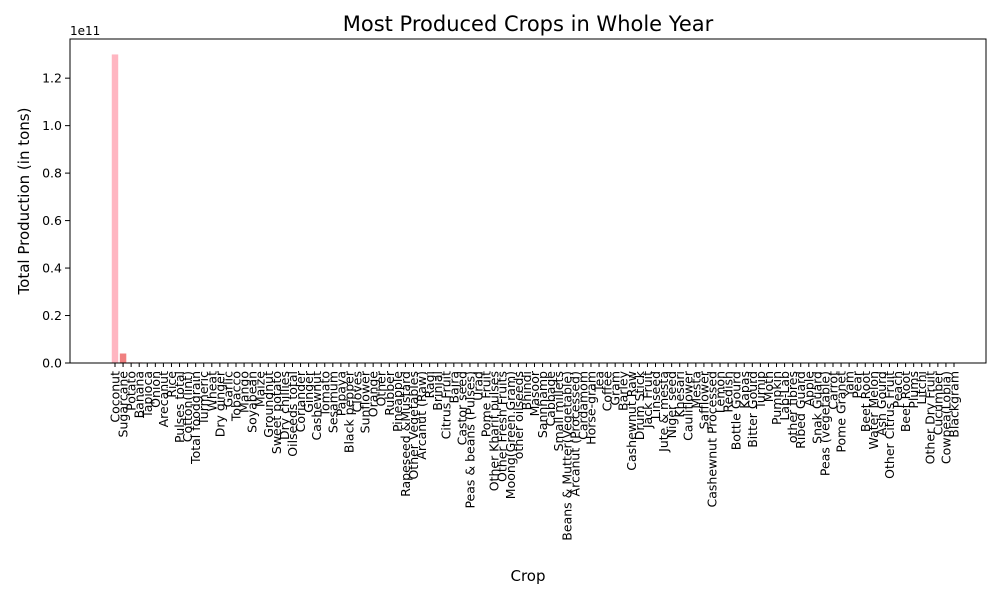  Describe the element at coordinates (615, 388) in the screenshot. I see `x-tick-label: Gram` at that location.